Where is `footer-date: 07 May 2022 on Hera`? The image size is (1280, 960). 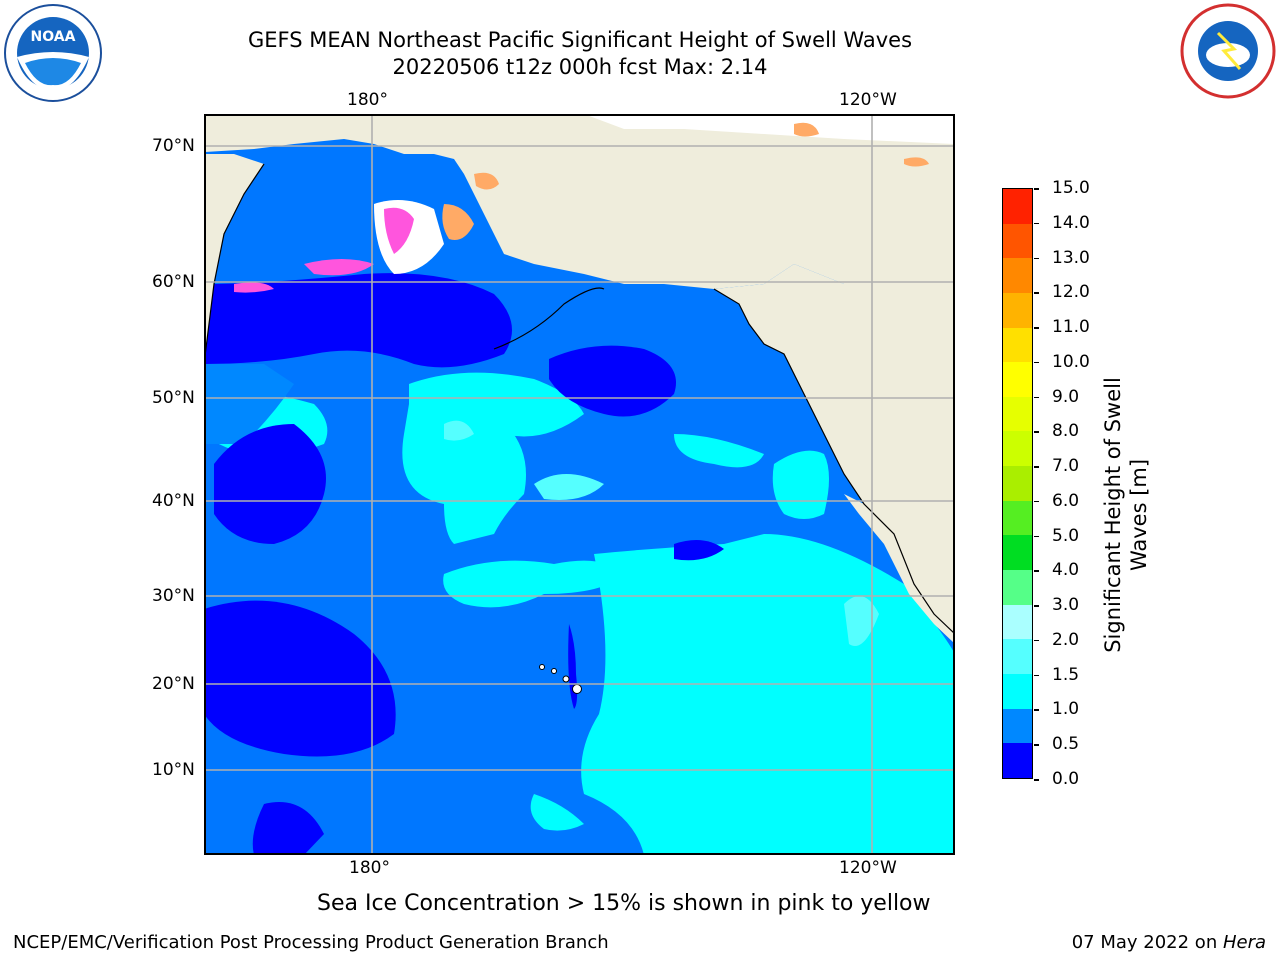
footer-date: 07 May 2022 on Hera is located at coordinates (1169, 943).